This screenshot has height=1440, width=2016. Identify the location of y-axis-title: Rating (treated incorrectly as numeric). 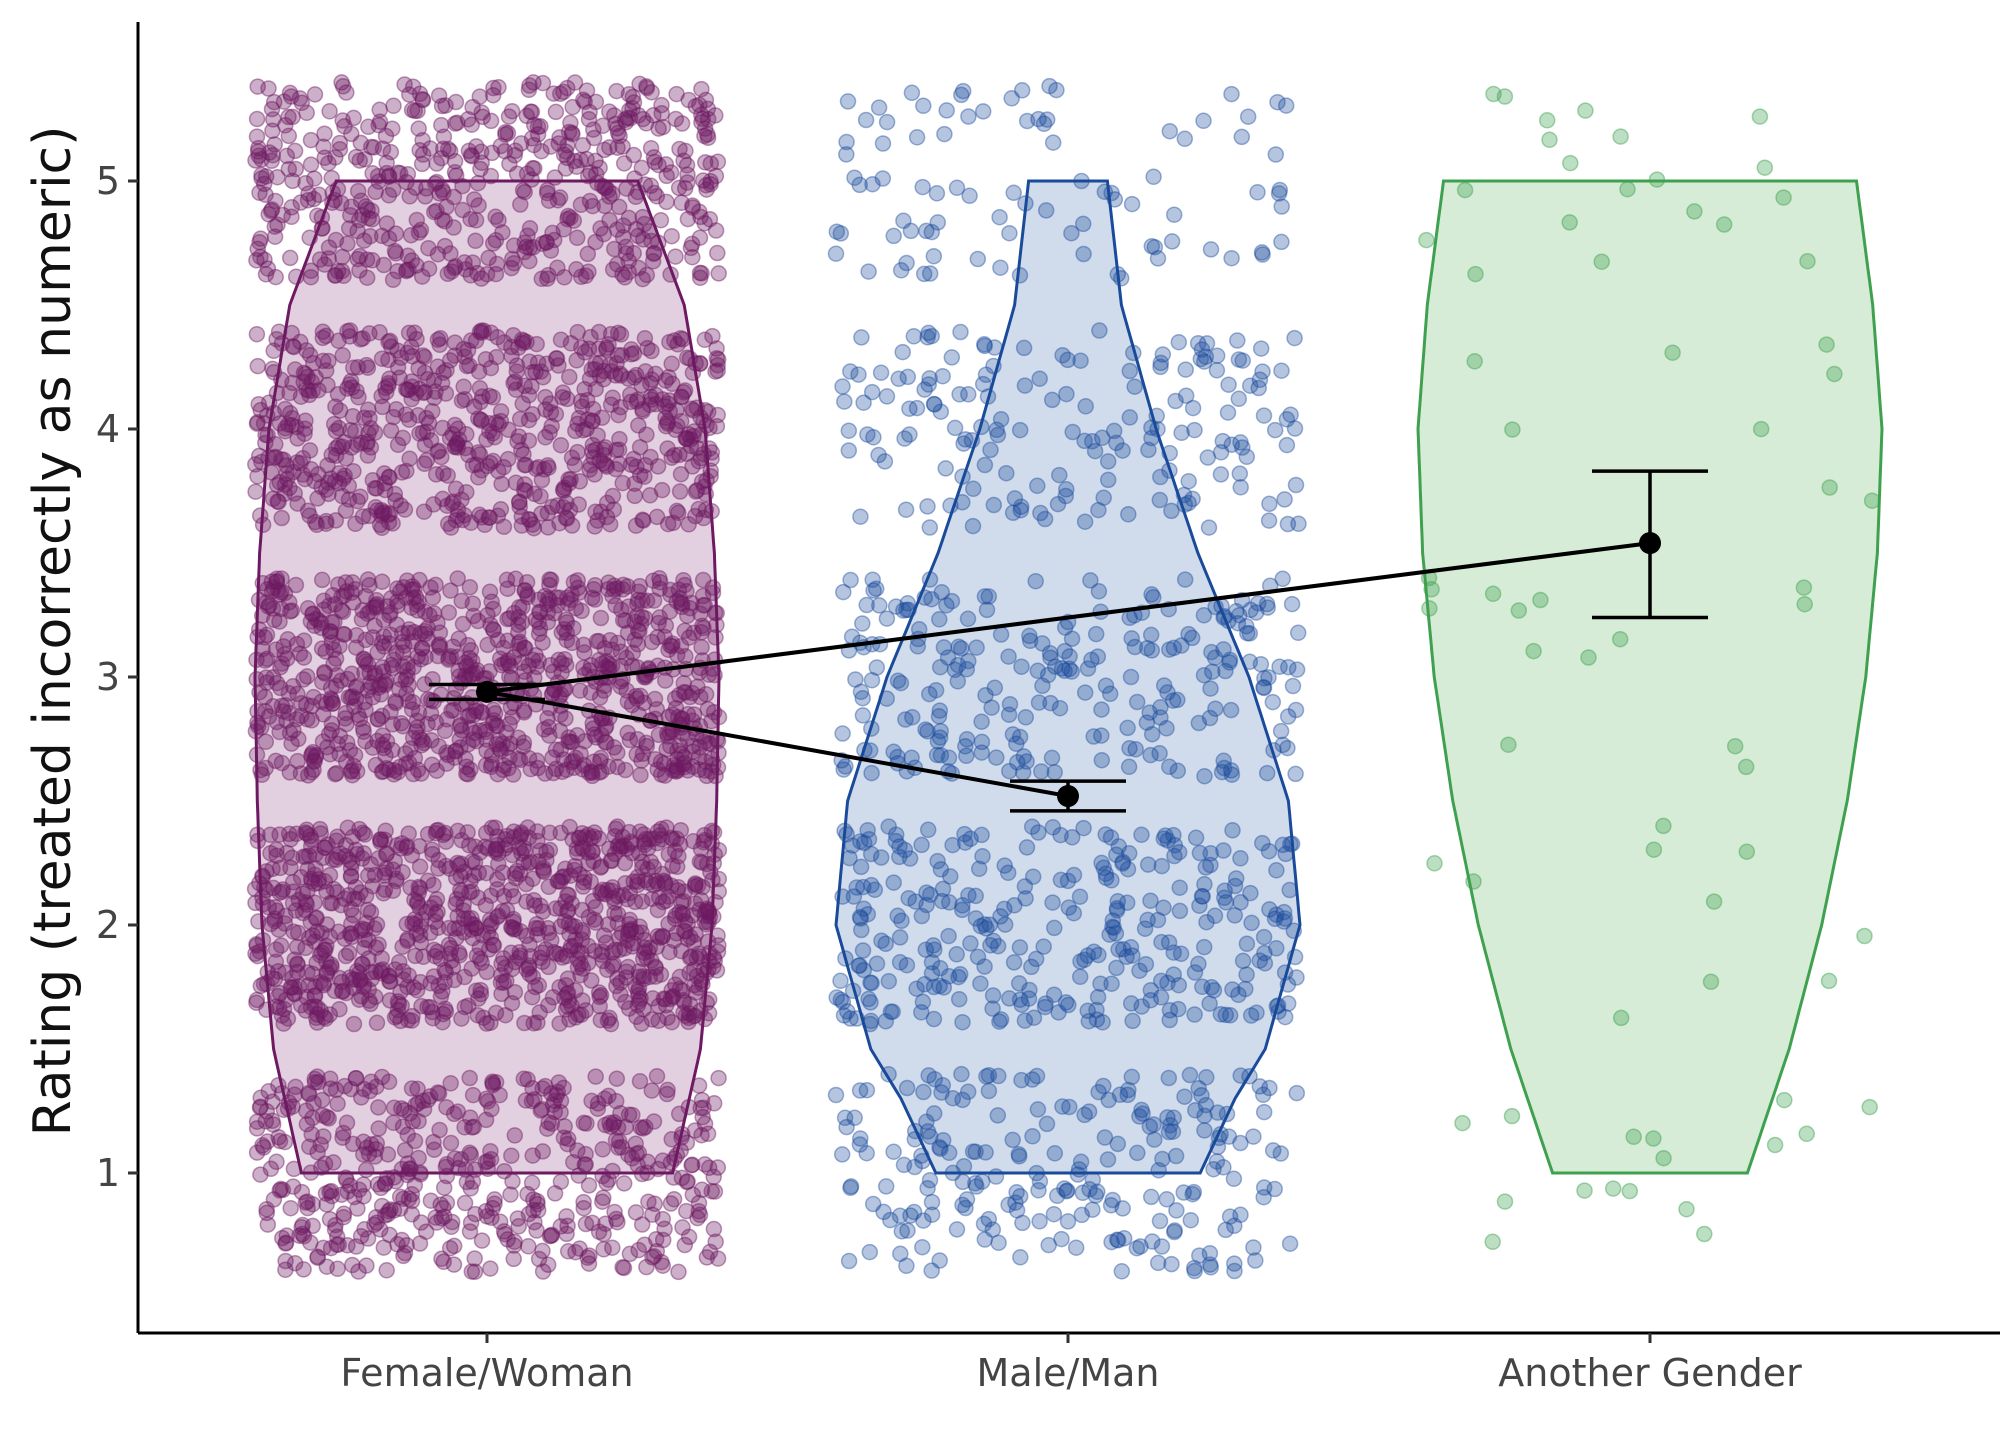
(53, 631).